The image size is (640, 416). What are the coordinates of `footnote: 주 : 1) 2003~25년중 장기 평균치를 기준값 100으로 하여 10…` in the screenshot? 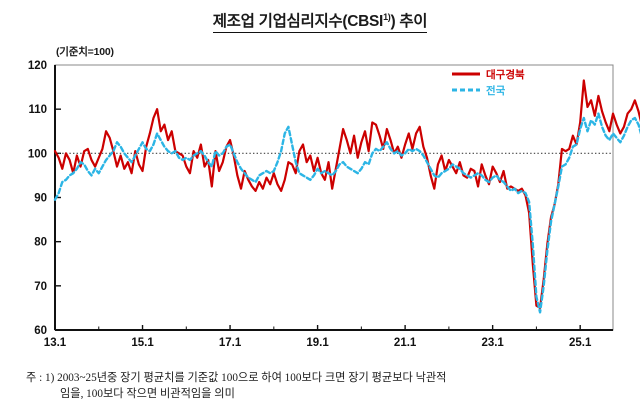 It's located at (326, 386).